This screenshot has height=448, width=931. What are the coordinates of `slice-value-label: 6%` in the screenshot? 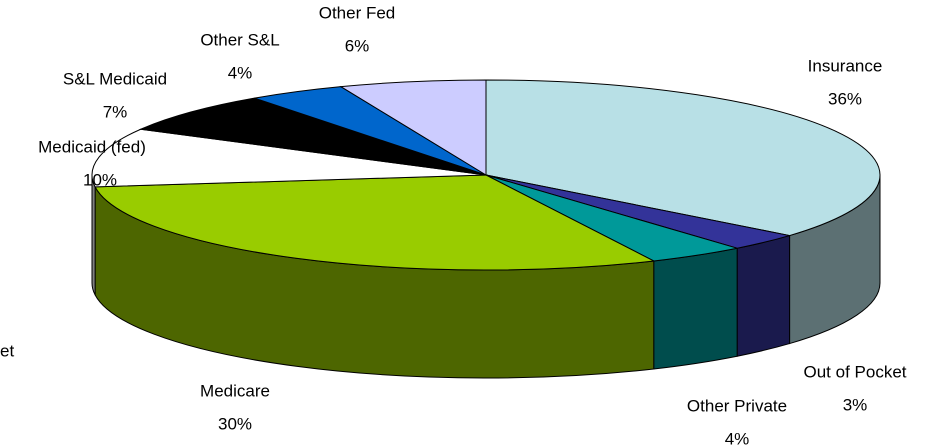 It's located at (357, 45).